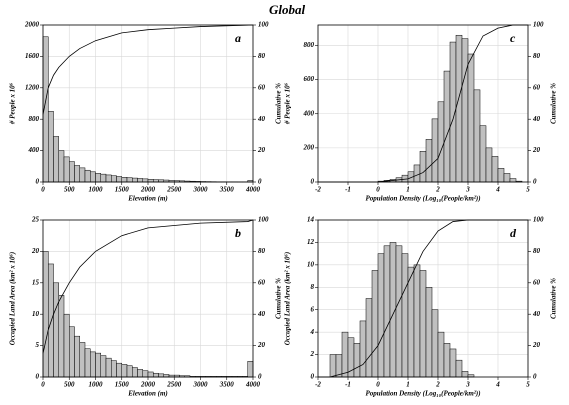 The height and width of the screenshot is (405, 569). What do you see at coordinates (35, 220) in the screenshot?
I see `y-tick-label: 25` at bounding box center [35, 220].